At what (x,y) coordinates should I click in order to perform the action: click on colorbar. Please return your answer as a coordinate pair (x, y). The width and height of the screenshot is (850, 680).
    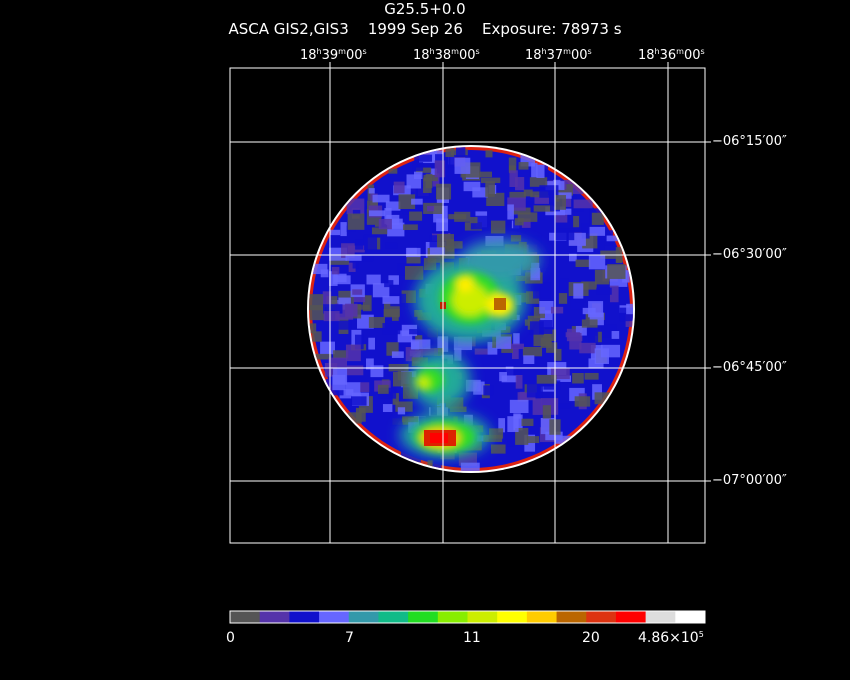
    Looking at the image, I should click on (467, 617).